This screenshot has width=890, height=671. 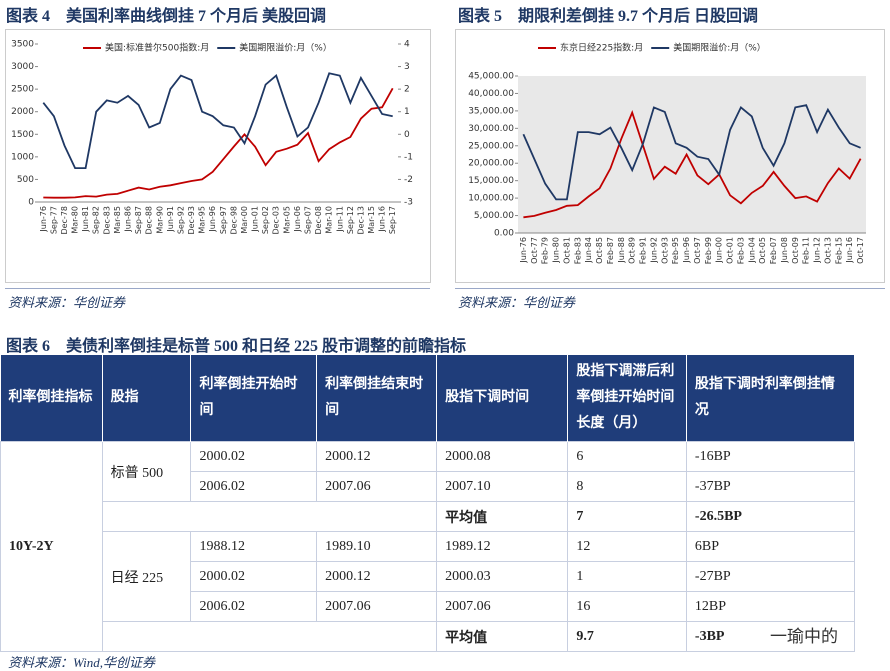 What do you see at coordinates (236, 346) in the screenshot?
I see `table-title: 图表 6 美债利率倒挂是标普 500 和日经 225 股市调整的前瞻指标` at bounding box center [236, 346].